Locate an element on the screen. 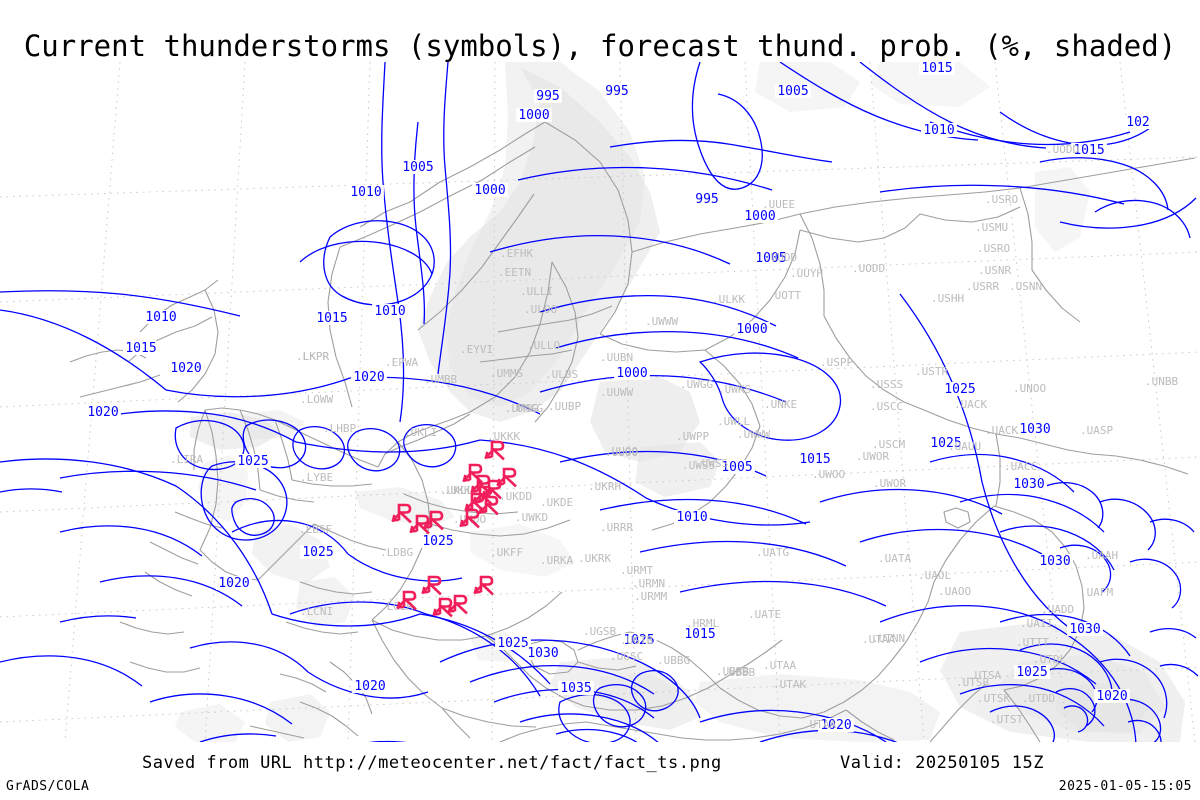 This screenshot has width=1200, height=800. station-label: .UUEE is located at coordinates (778, 204).